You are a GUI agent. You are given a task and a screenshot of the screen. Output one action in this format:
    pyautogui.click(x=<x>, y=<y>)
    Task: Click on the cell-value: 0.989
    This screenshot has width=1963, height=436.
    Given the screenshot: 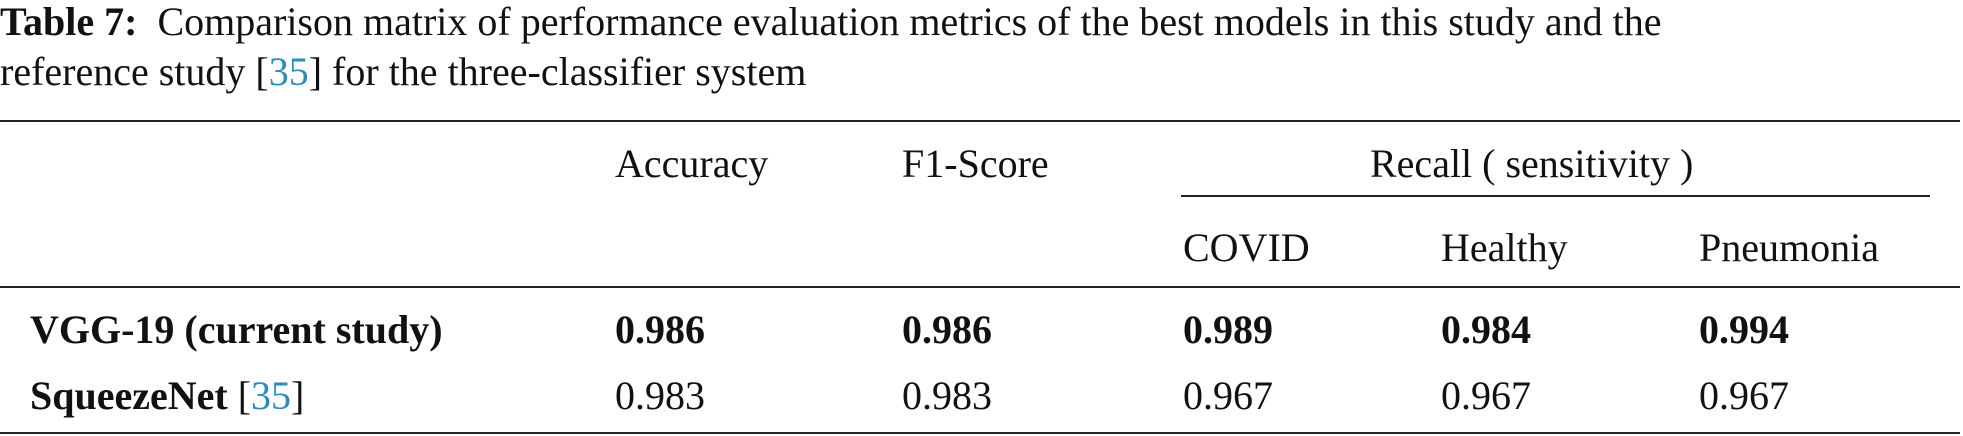 What is the action you would take?
    pyautogui.click(x=1228, y=329)
    